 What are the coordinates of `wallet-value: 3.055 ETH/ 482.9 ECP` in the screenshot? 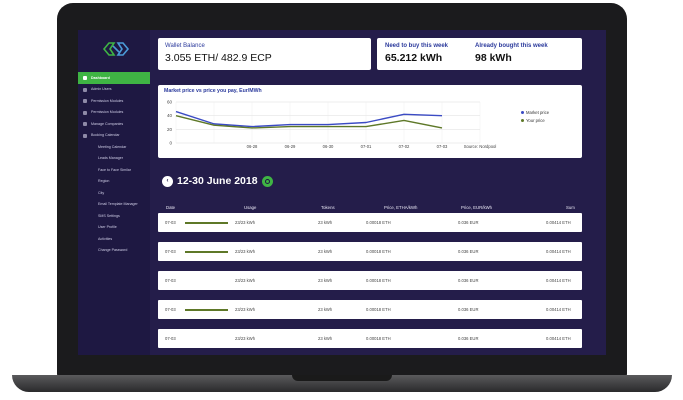 It's located at (218, 58).